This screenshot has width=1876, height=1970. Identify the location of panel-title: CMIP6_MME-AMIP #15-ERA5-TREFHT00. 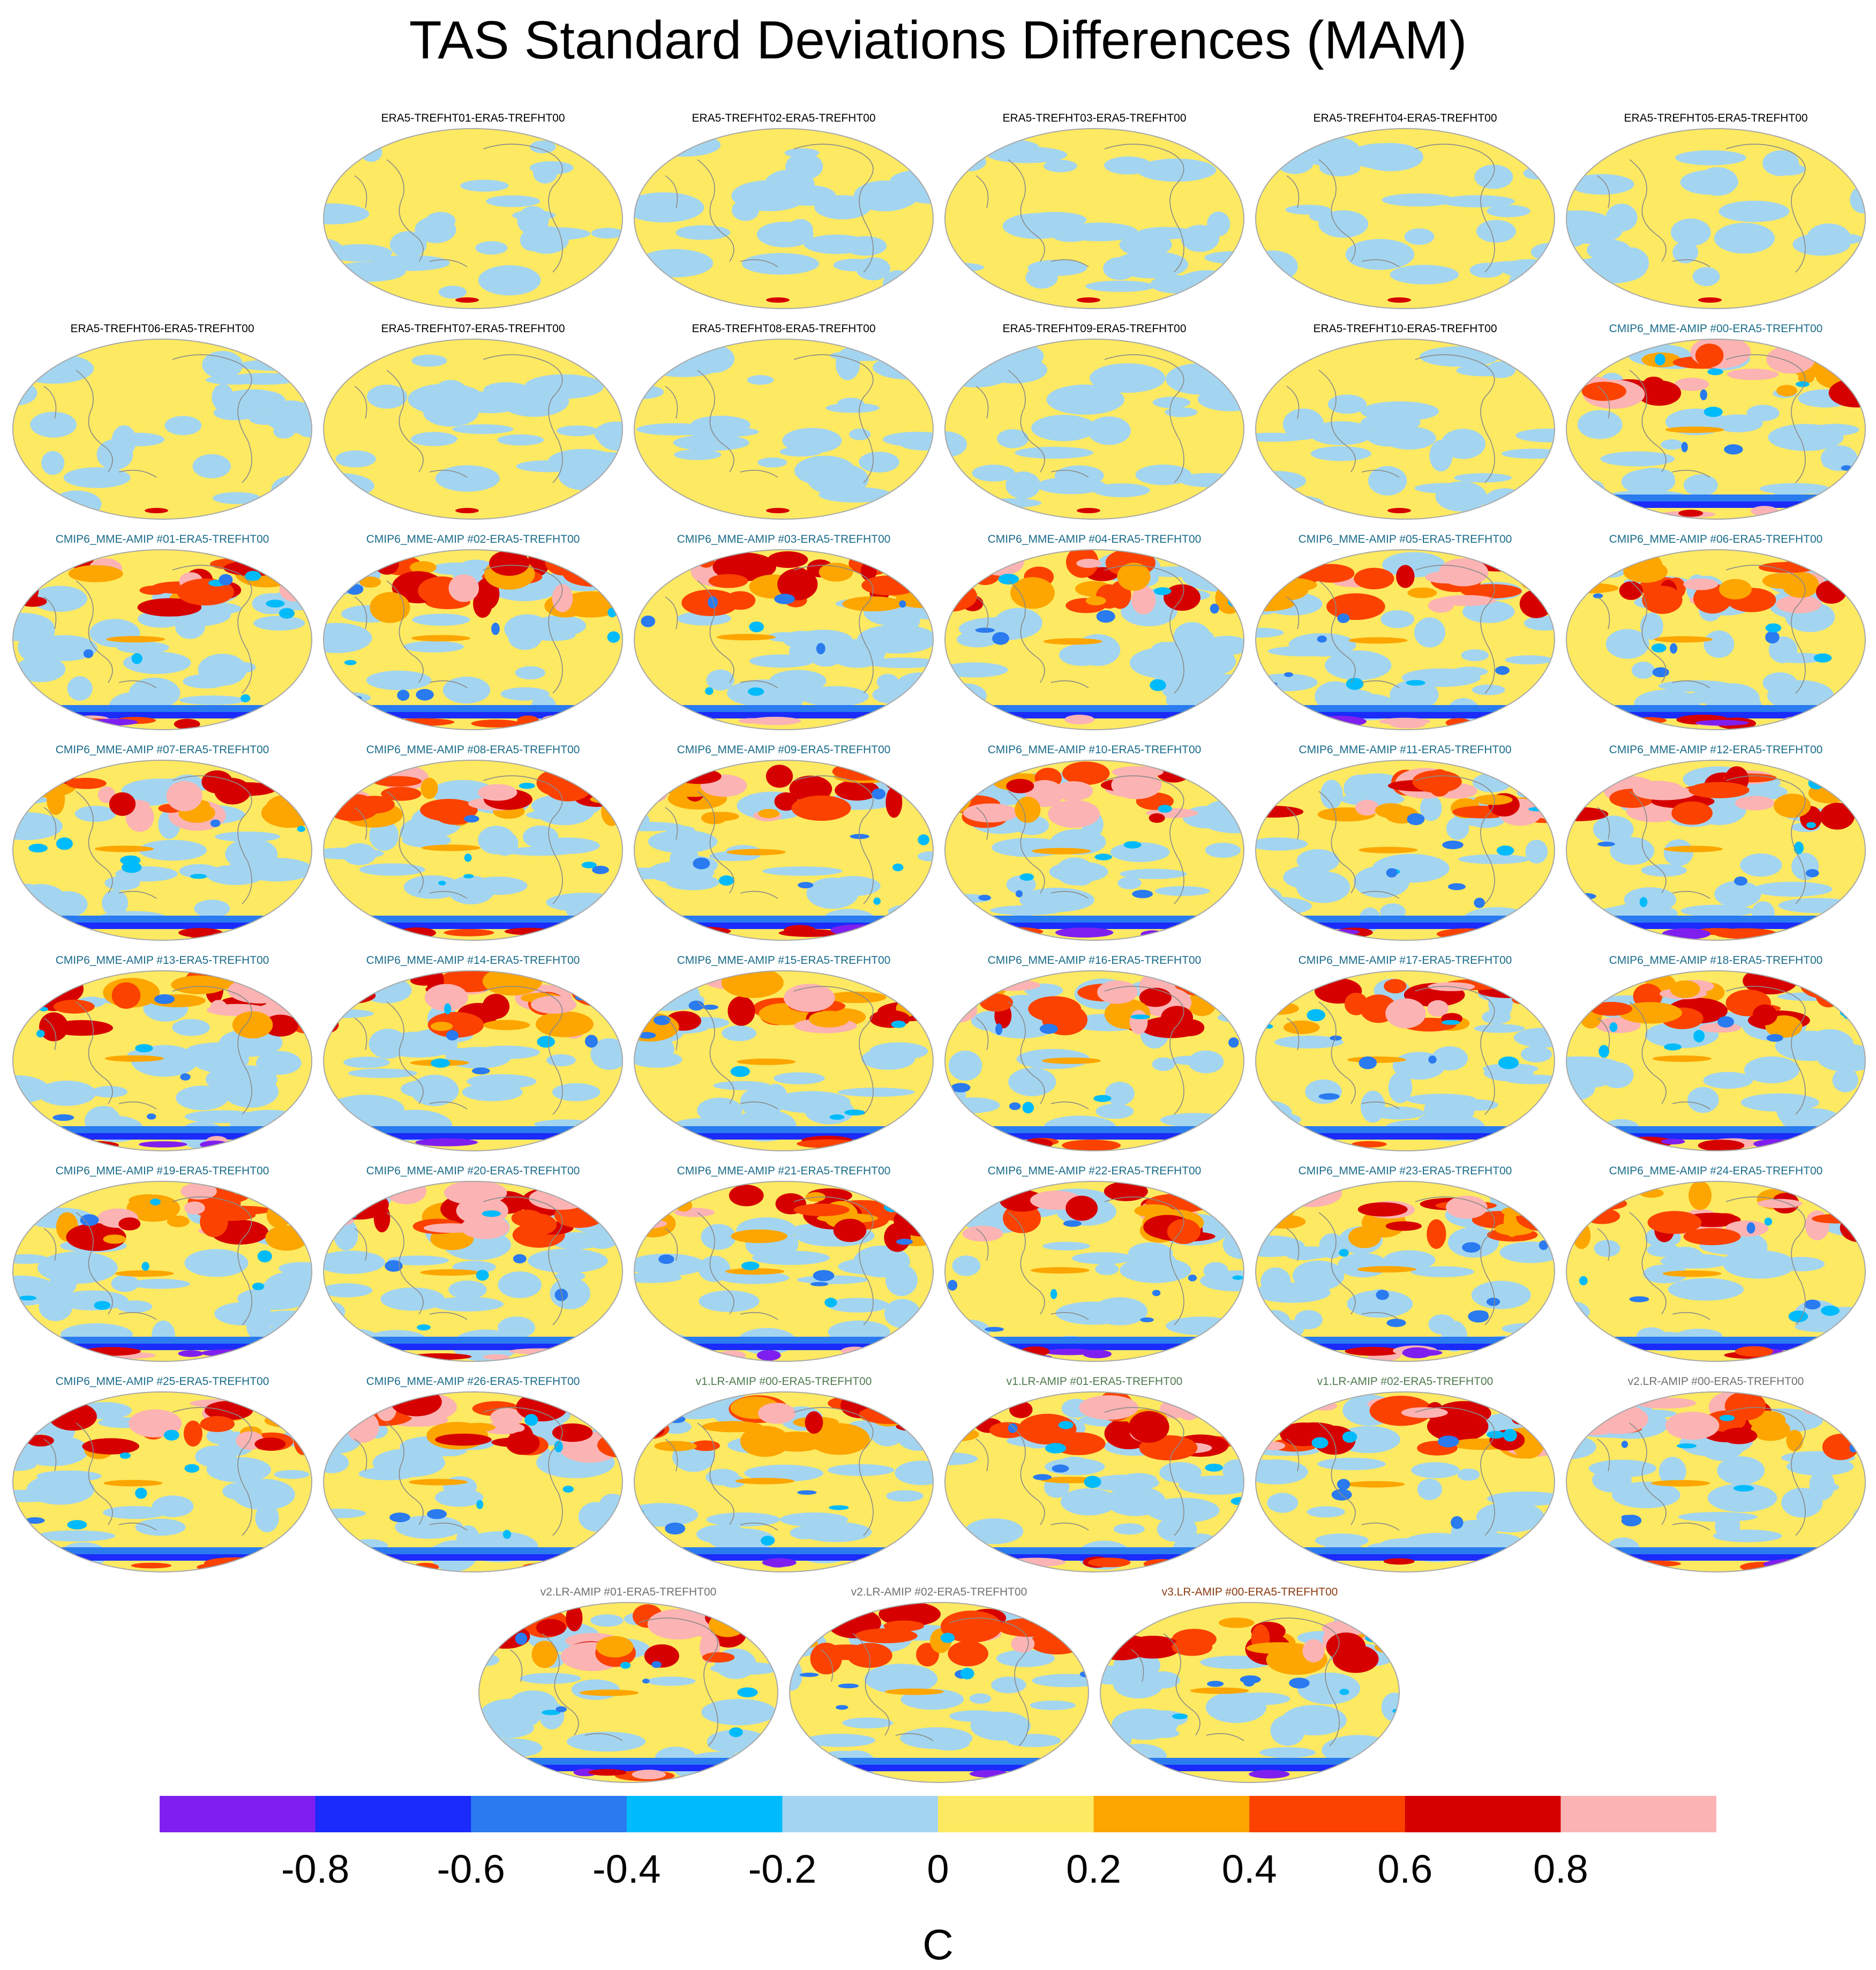
(784, 960).